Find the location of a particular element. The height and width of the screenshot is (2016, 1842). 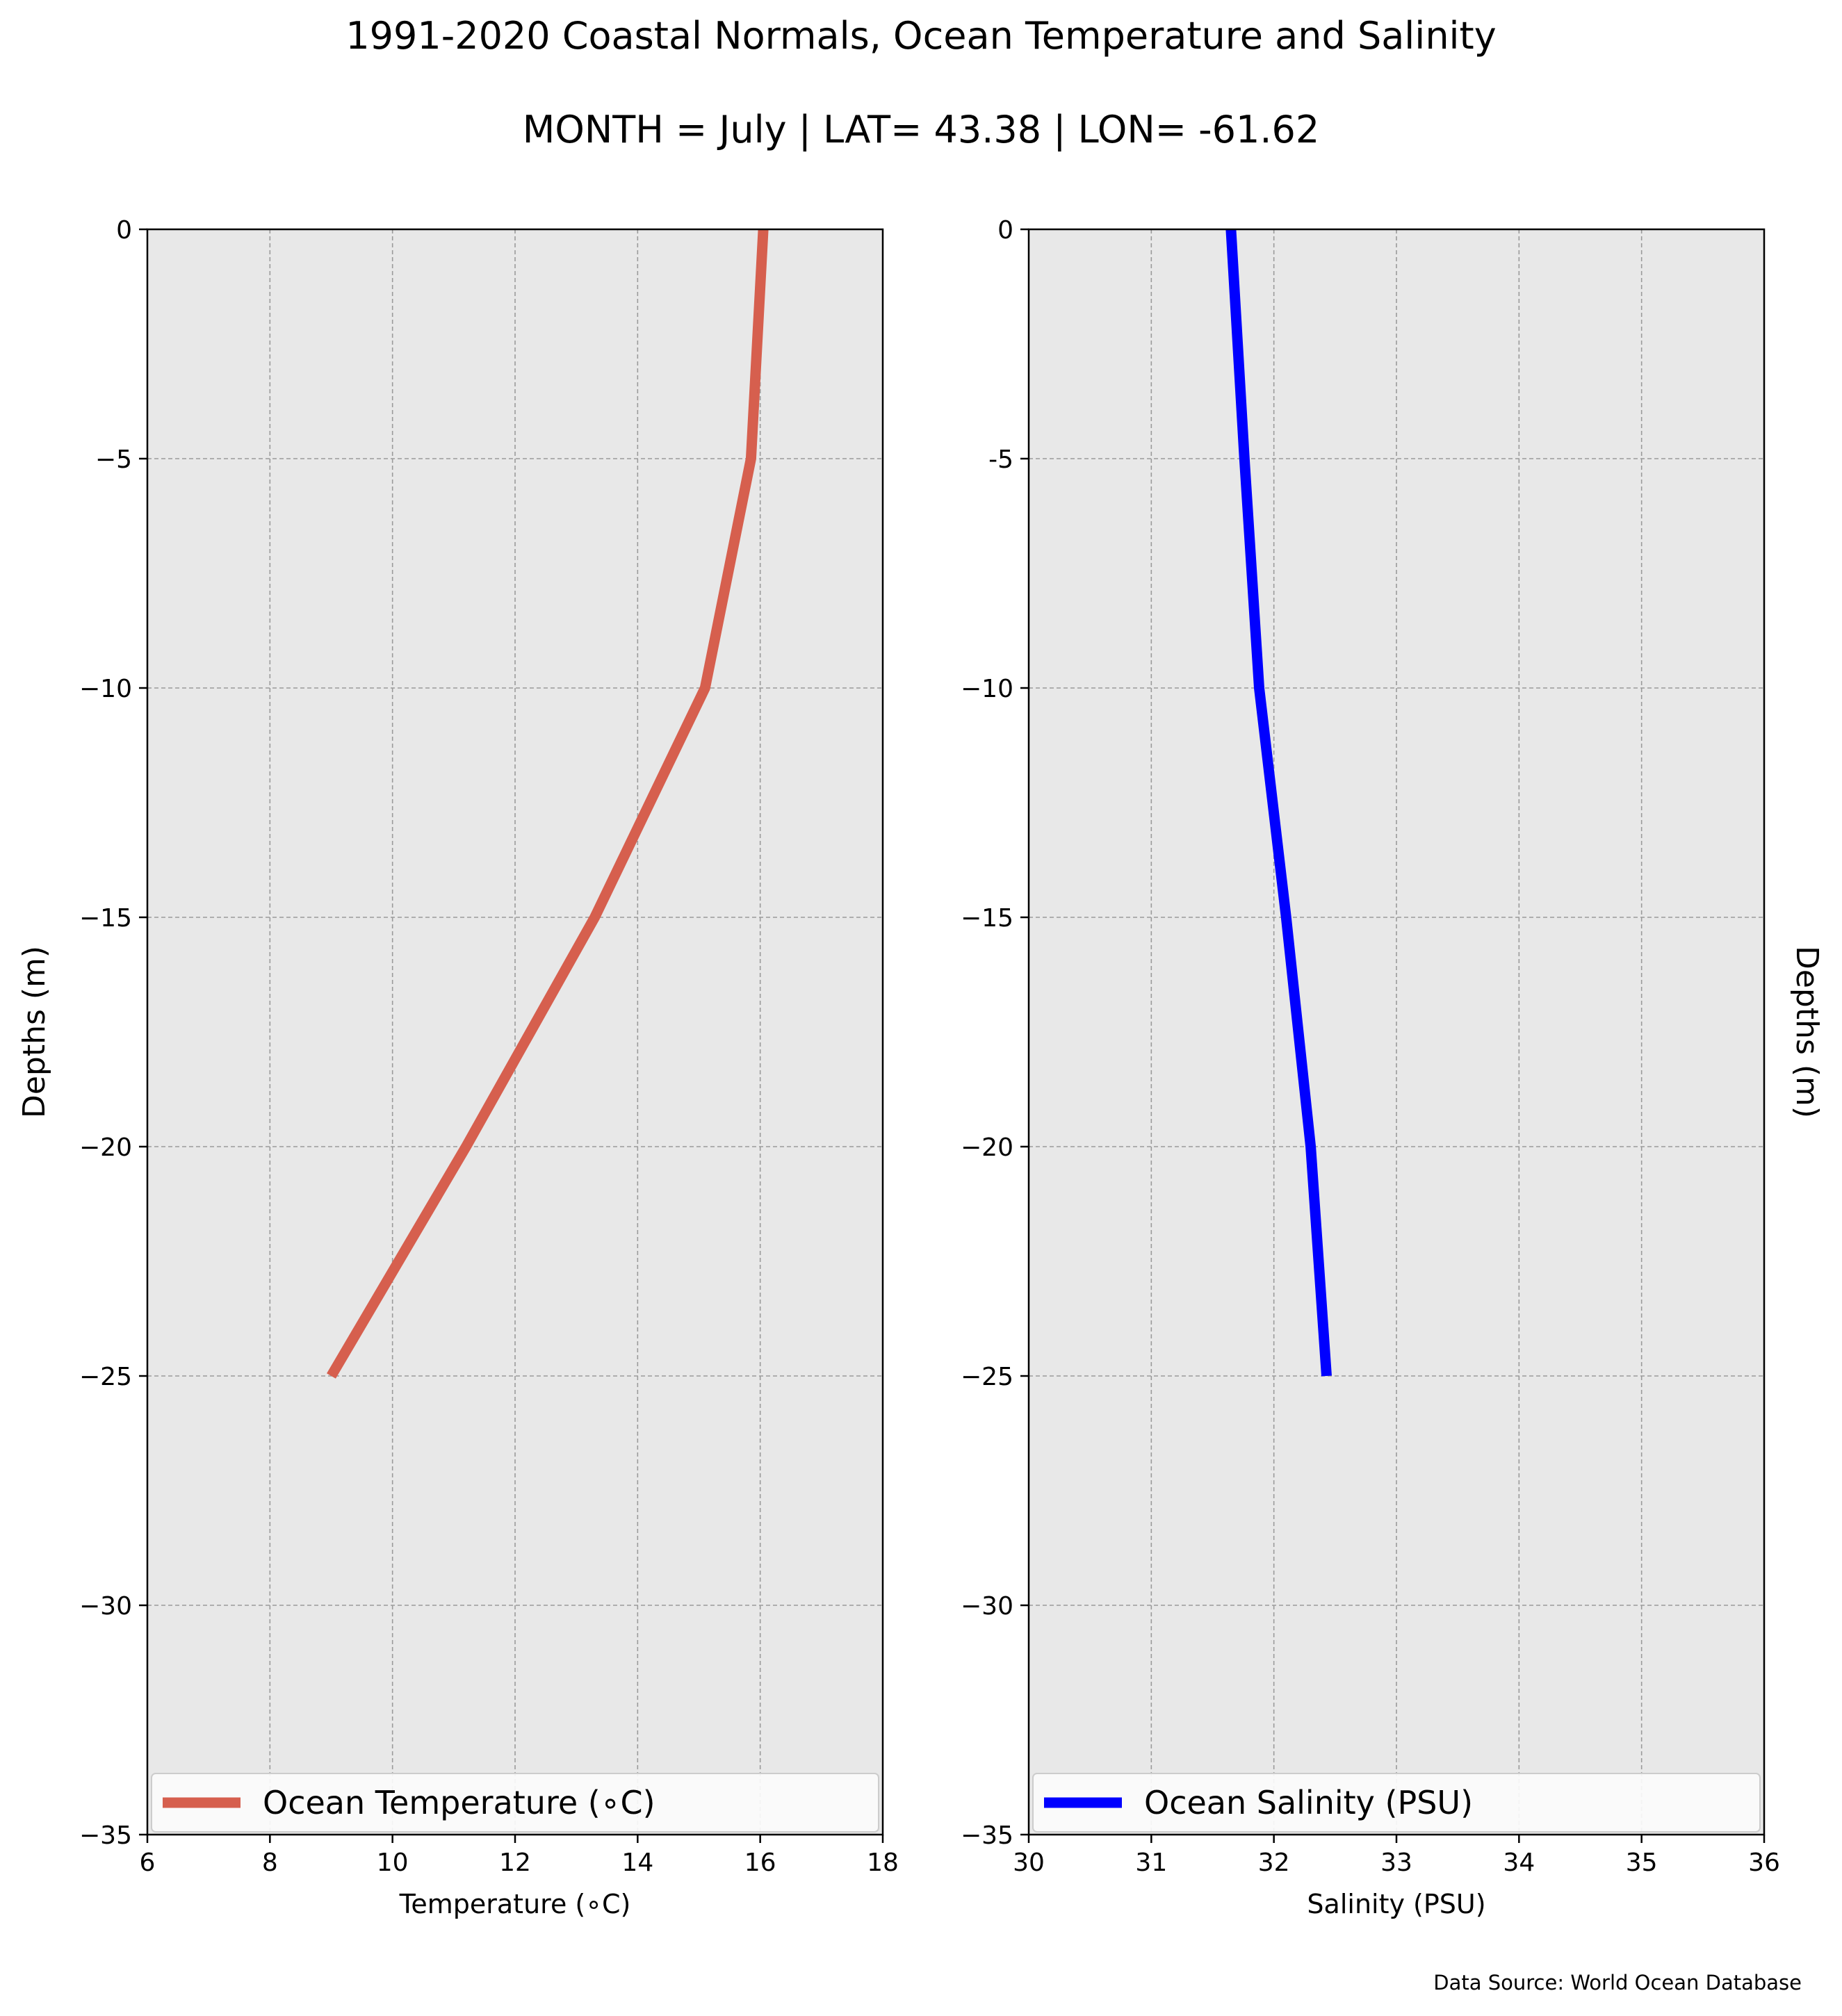

data-source-note: Data Source: World Ocean Database is located at coordinates (1617, 1983).